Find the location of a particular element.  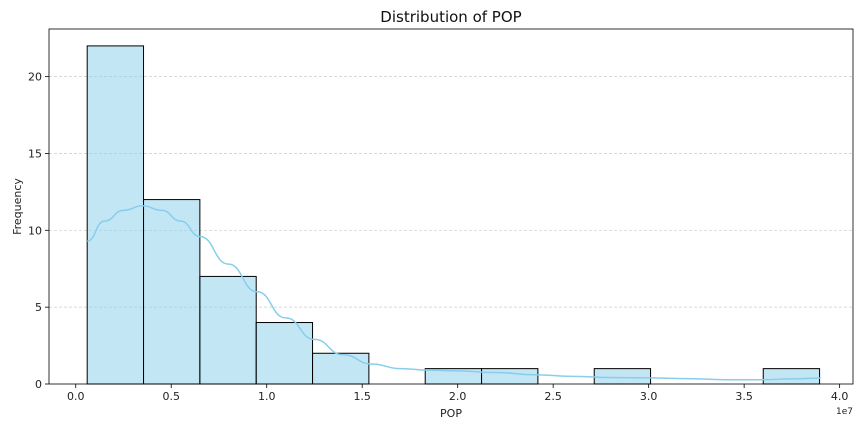

y-axis-ticks: 0 5 10 15 20 is located at coordinates (38, 231).